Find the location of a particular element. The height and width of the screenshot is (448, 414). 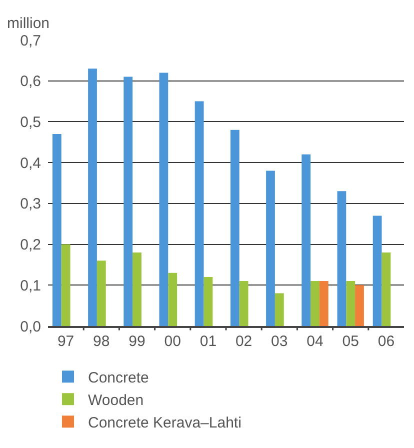

x-tick-label: 99 is located at coordinates (137, 341).